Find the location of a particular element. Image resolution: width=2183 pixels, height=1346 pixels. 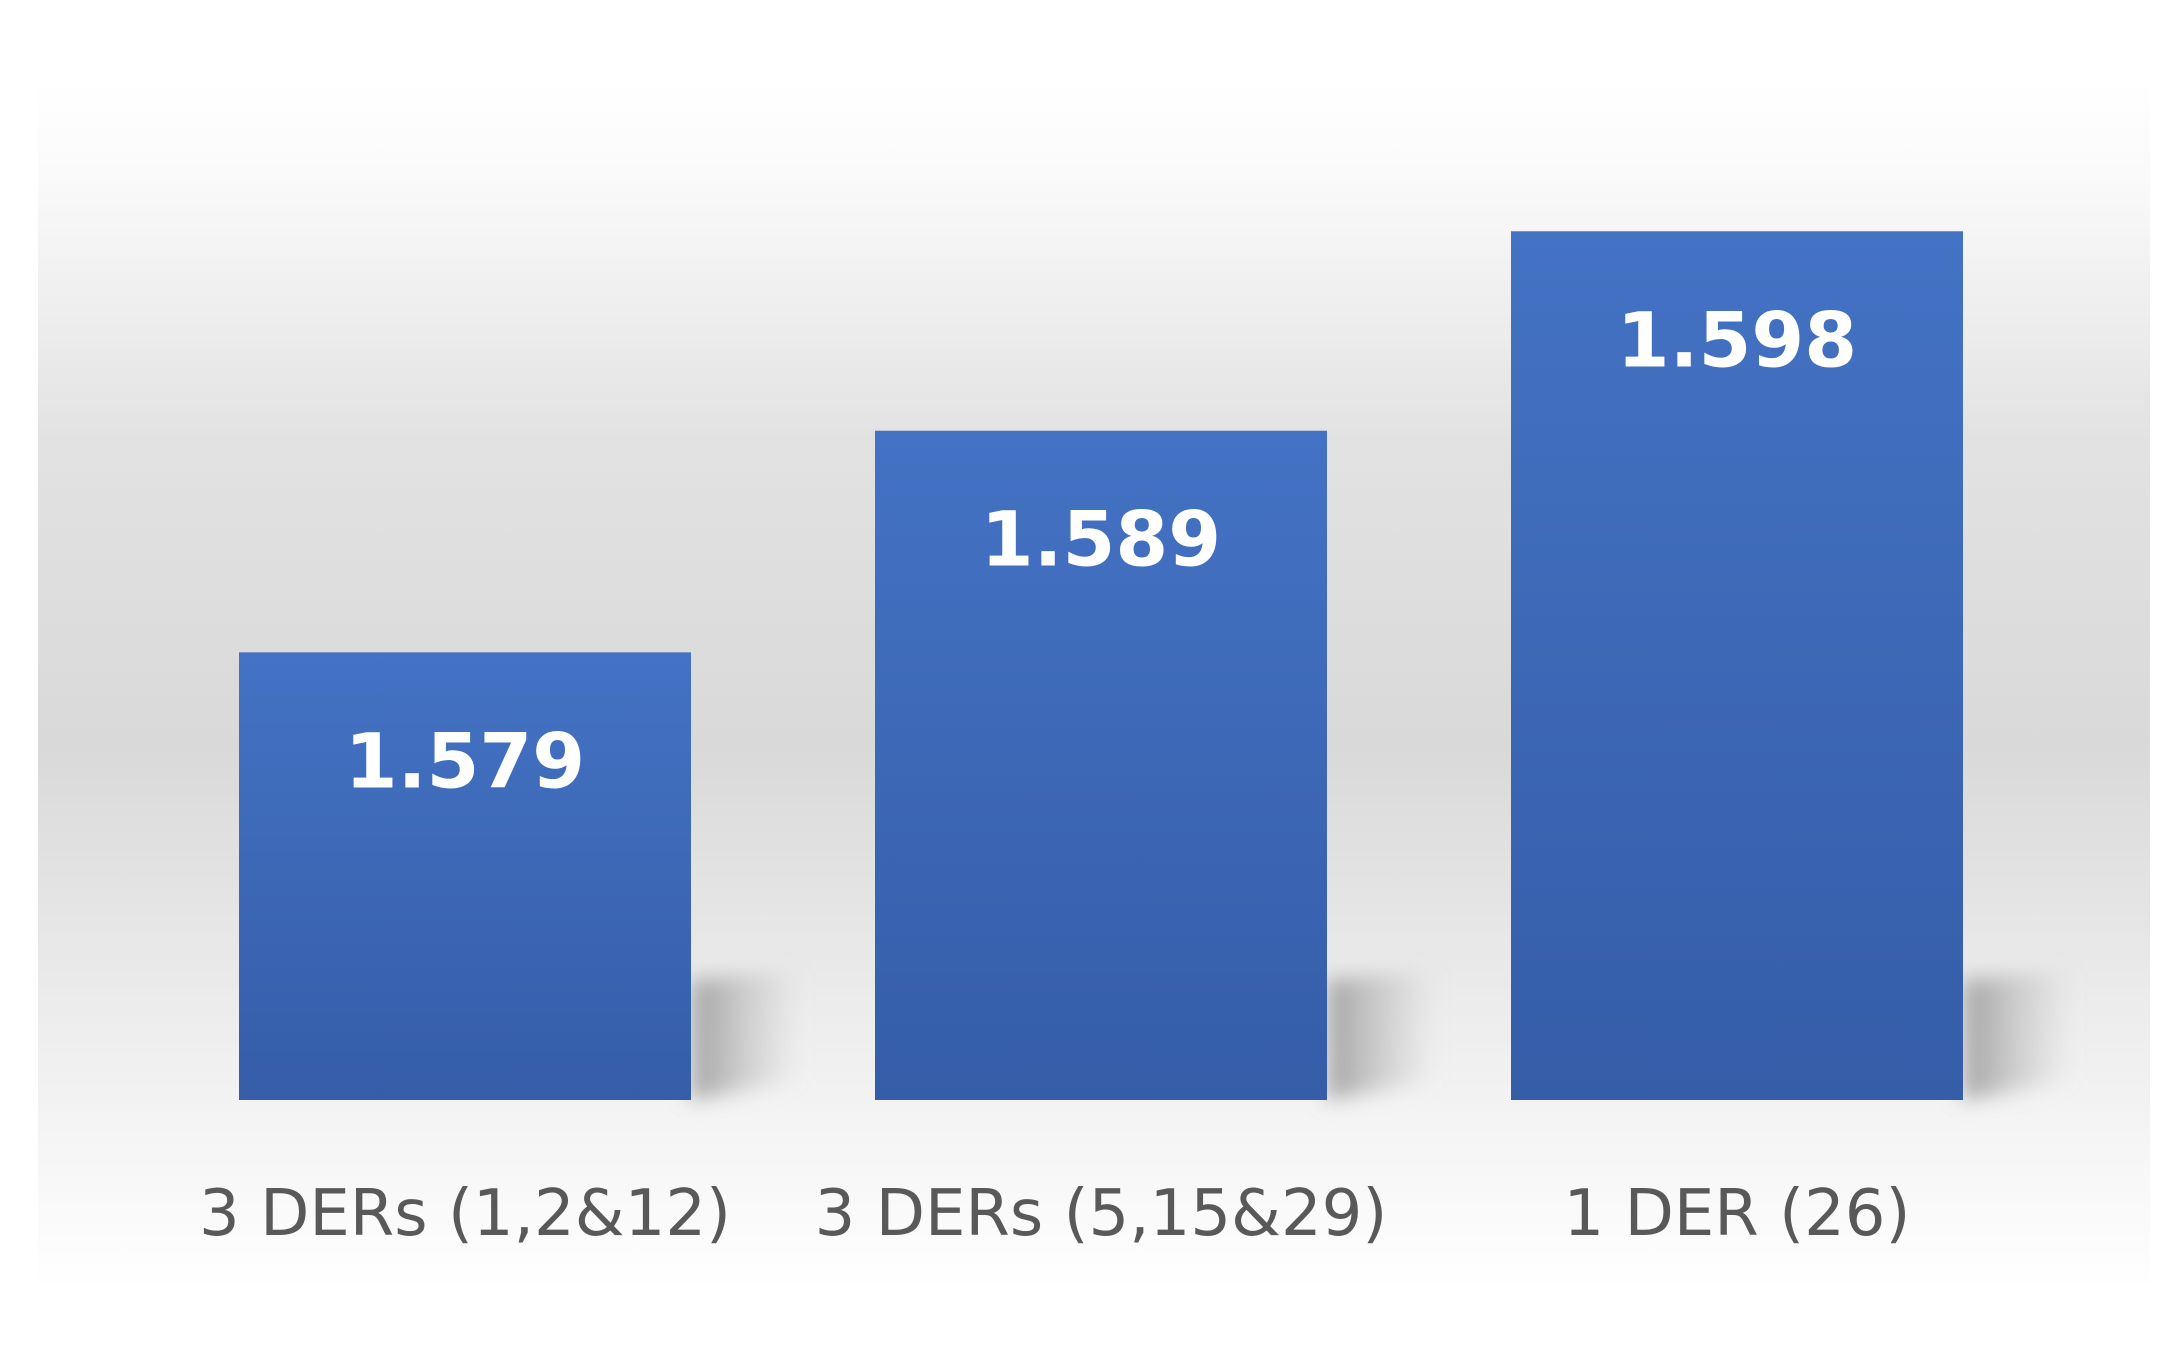

category-label: 1 DER (26) is located at coordinates (1737, 1214).